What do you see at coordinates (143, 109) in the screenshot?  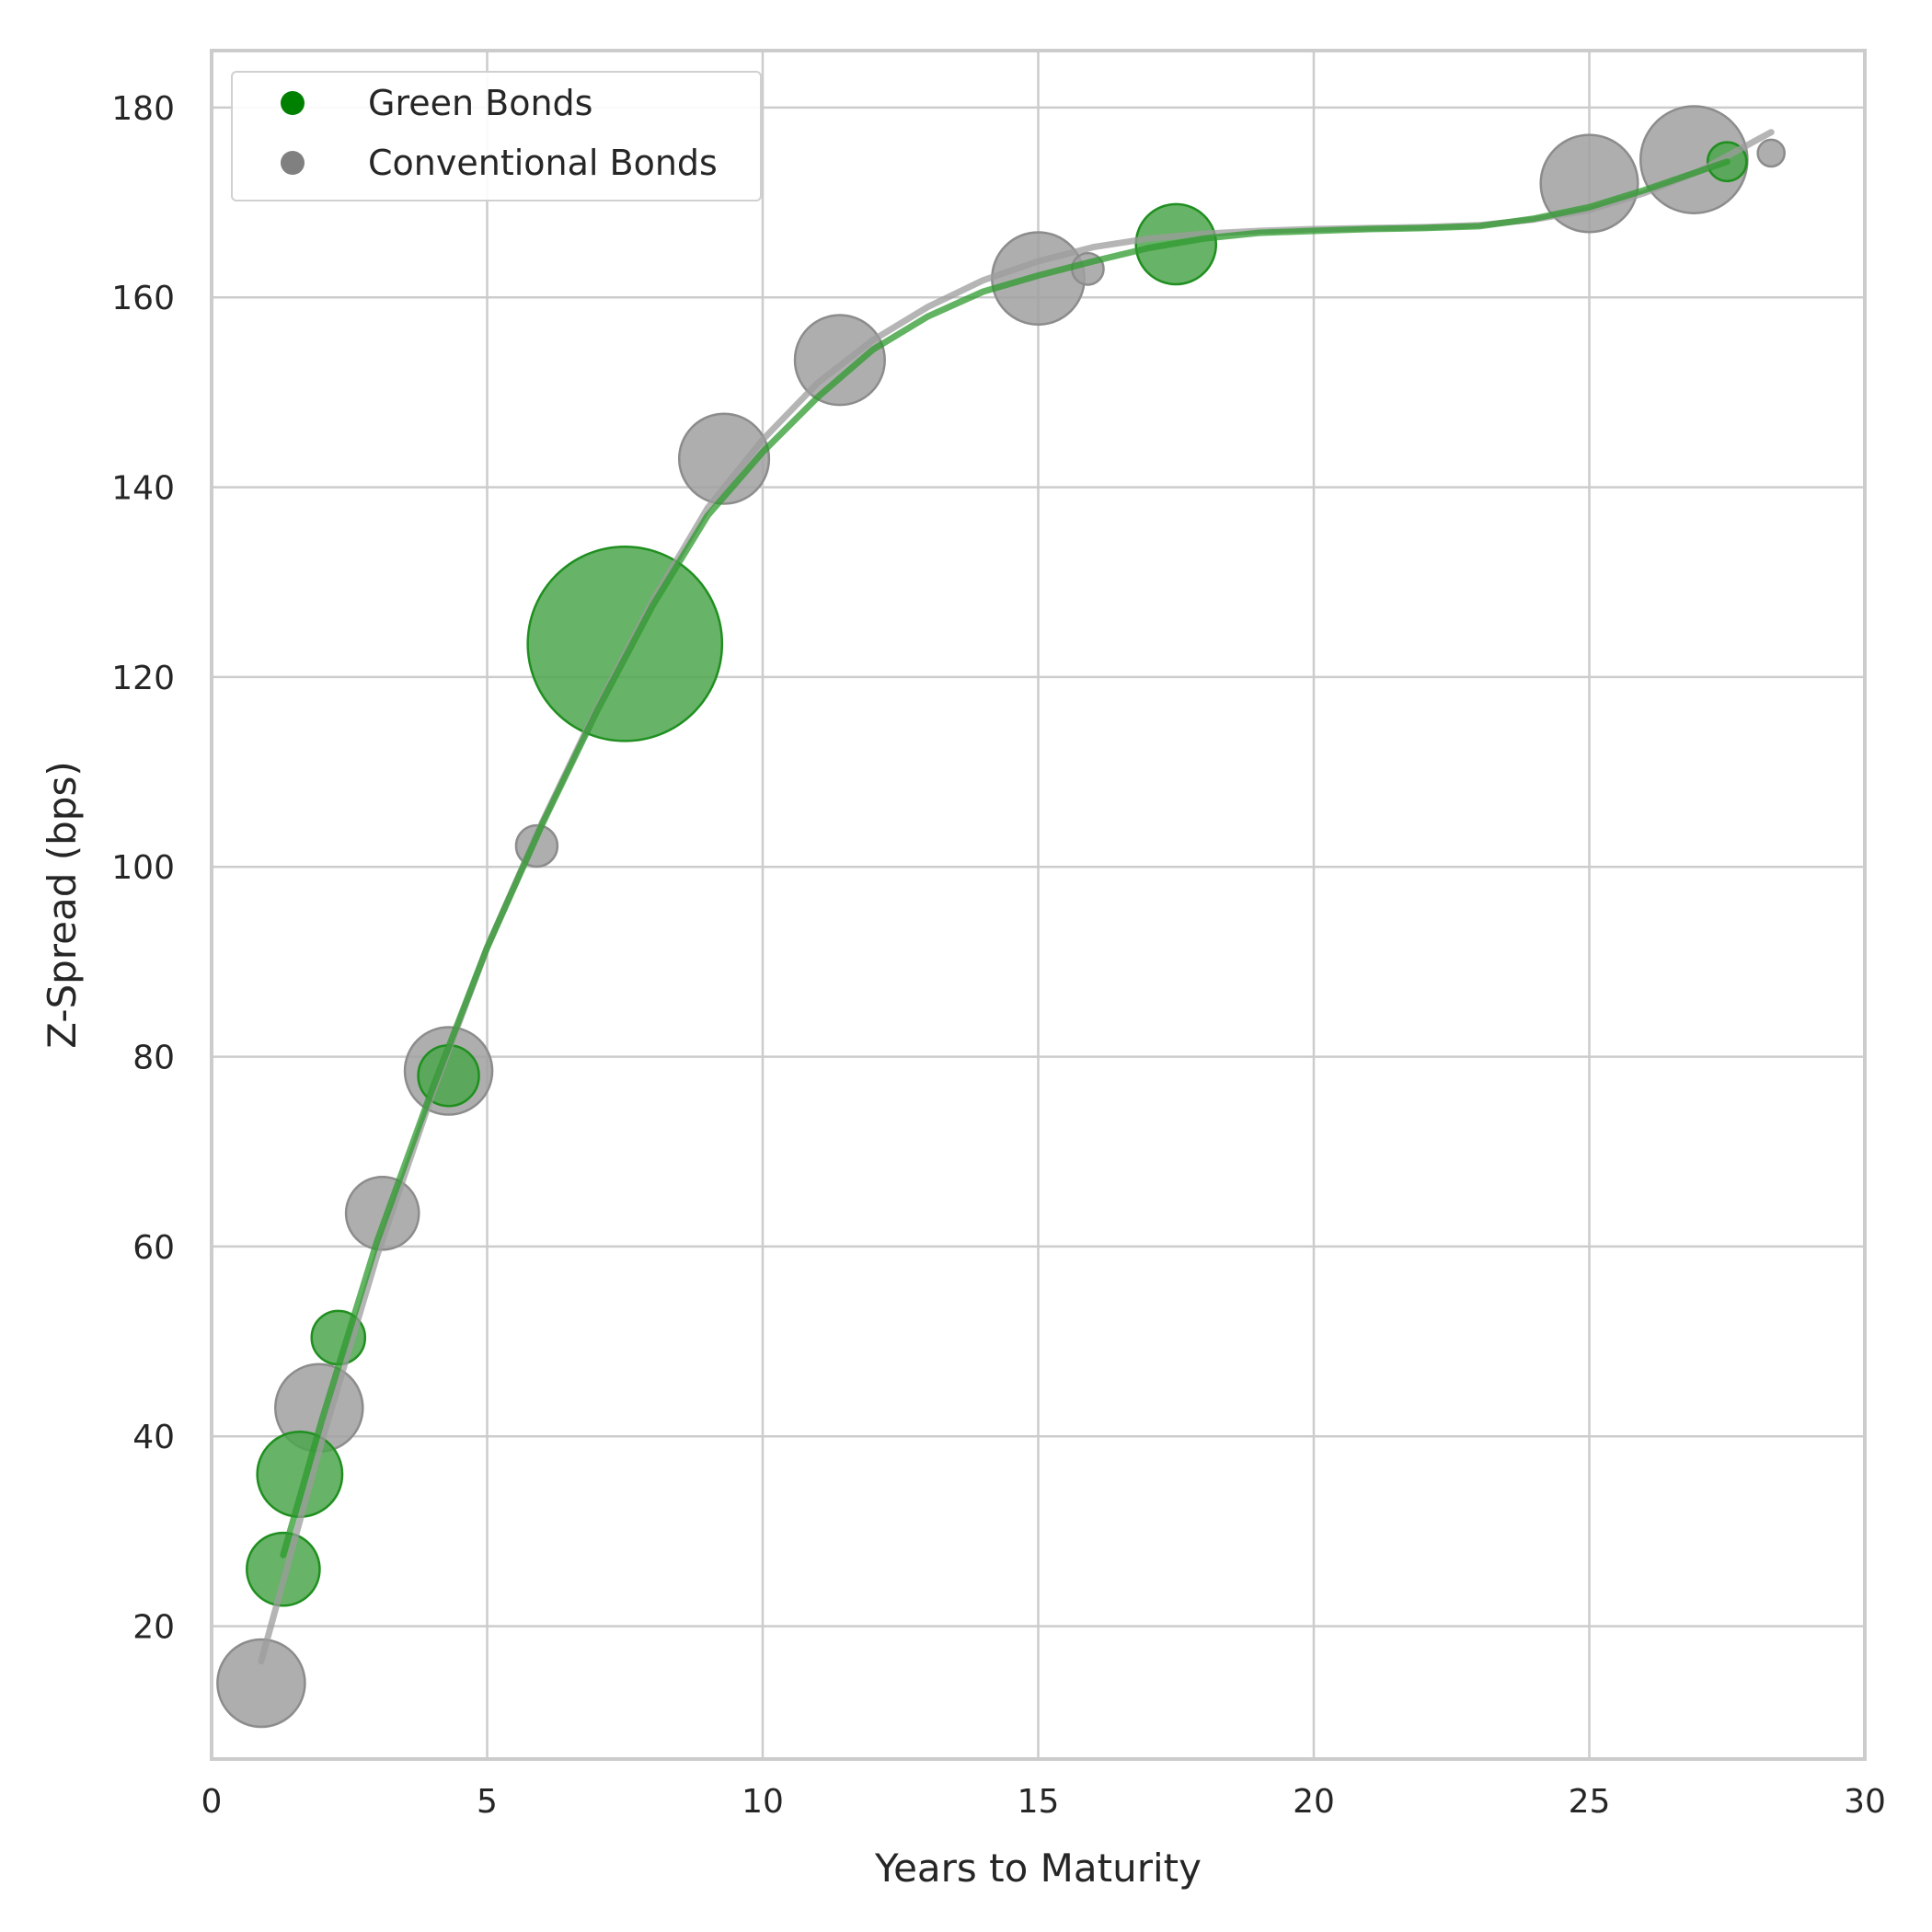 I see `y-tick-label: 180` at bounding box center [143, 109].